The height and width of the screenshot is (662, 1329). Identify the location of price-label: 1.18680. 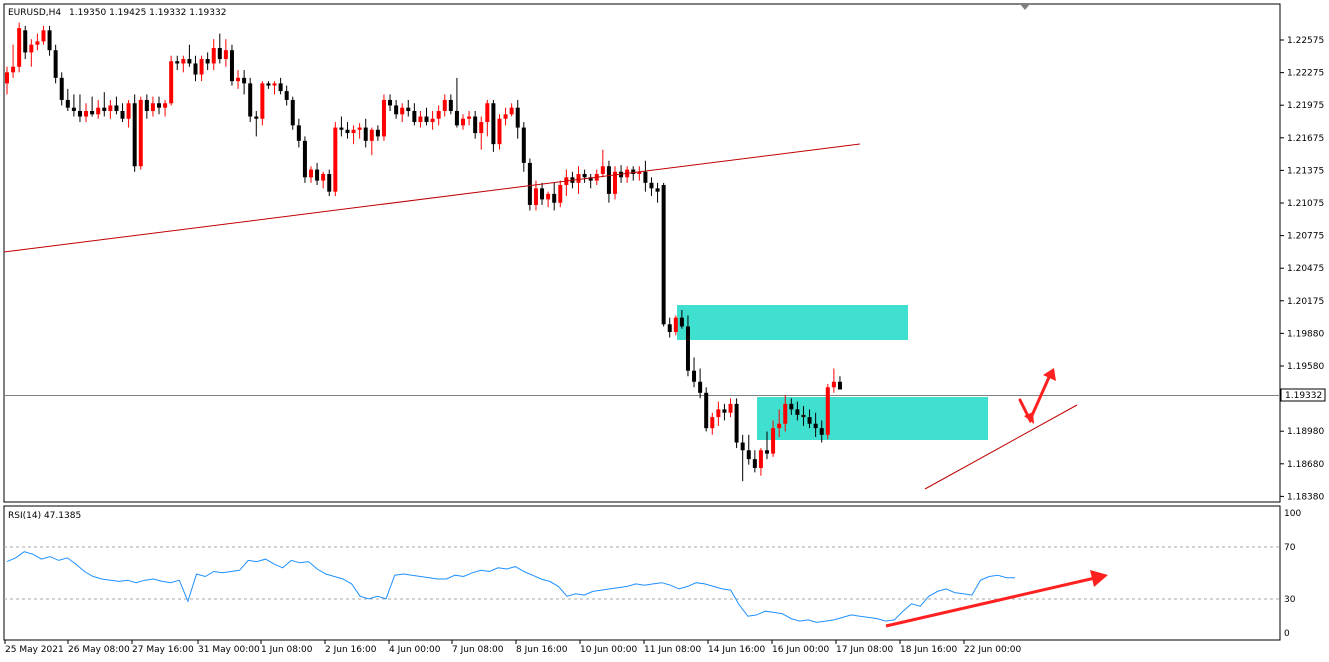
(1305, 465).